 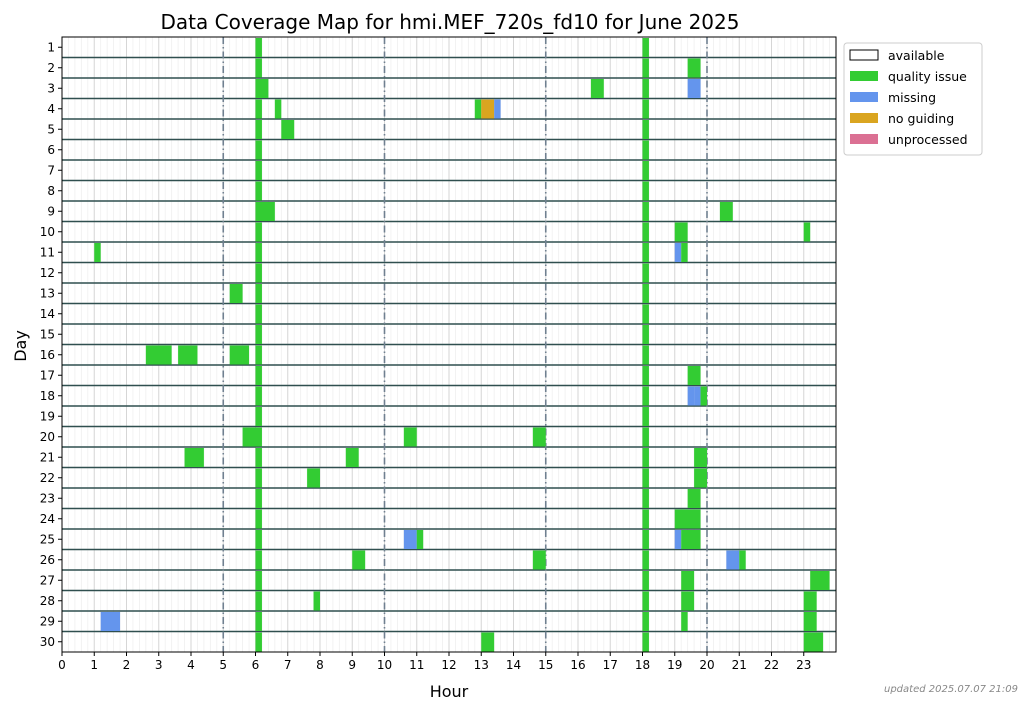 What do you see at coordinates (739, 665) in the screenshot?
I see `x-tick-label: 21` at bounding box center [739, 665].